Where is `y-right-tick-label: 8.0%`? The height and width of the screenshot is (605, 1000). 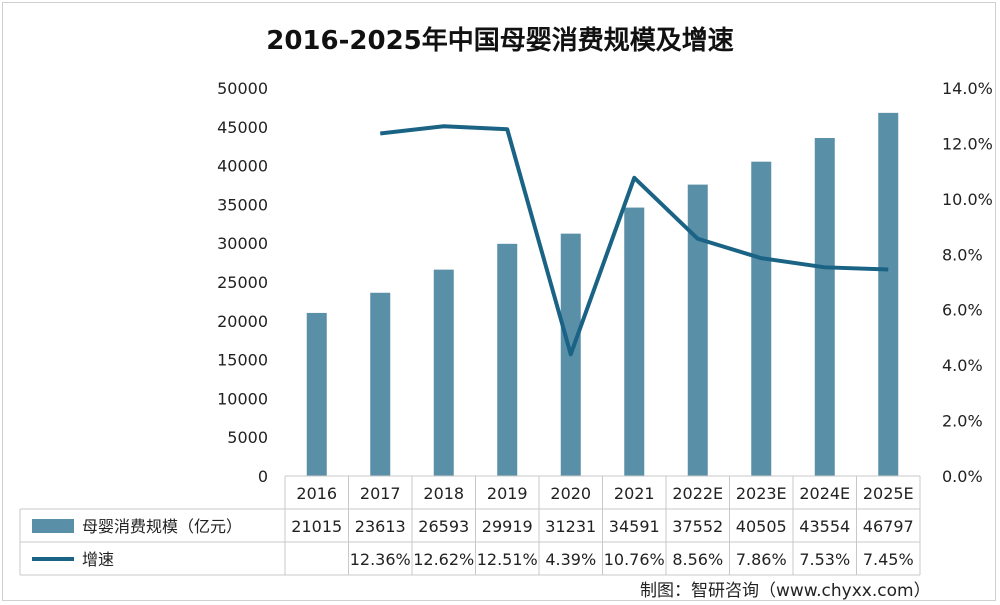
y-right-tick-label: 8.0% is located at coordinates (962, 254).